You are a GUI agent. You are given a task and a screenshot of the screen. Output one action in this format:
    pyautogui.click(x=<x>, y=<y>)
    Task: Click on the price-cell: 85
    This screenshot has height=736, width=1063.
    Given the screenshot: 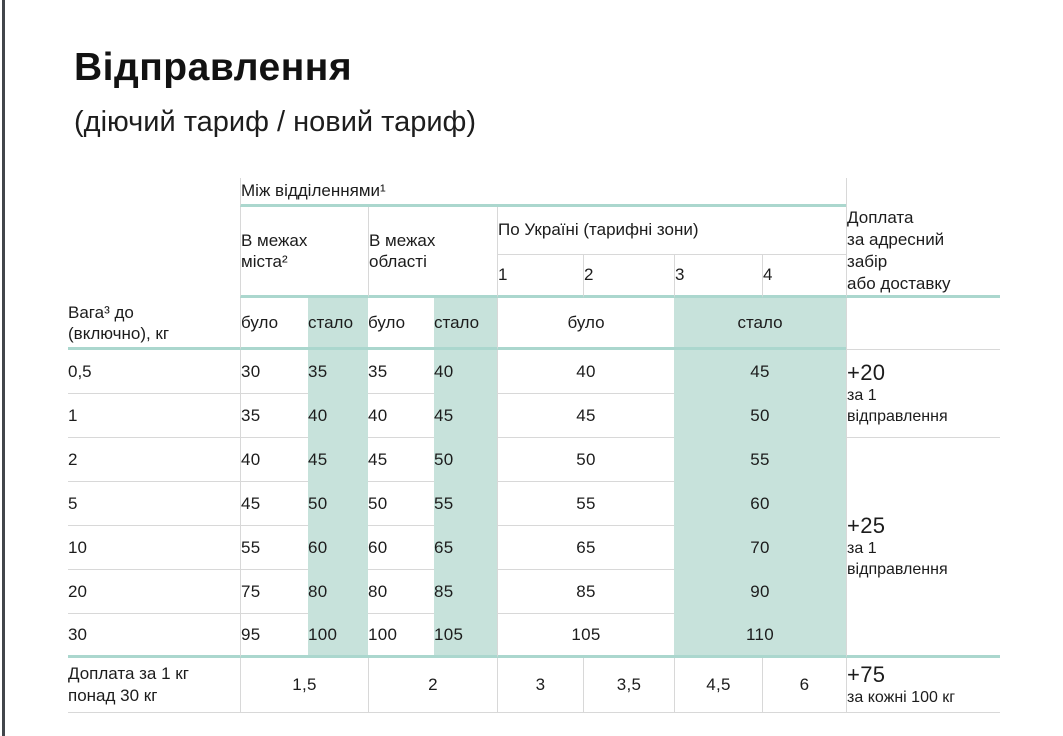 What is the action you would take?
    pyautogui.click(x=585, y=592)
    